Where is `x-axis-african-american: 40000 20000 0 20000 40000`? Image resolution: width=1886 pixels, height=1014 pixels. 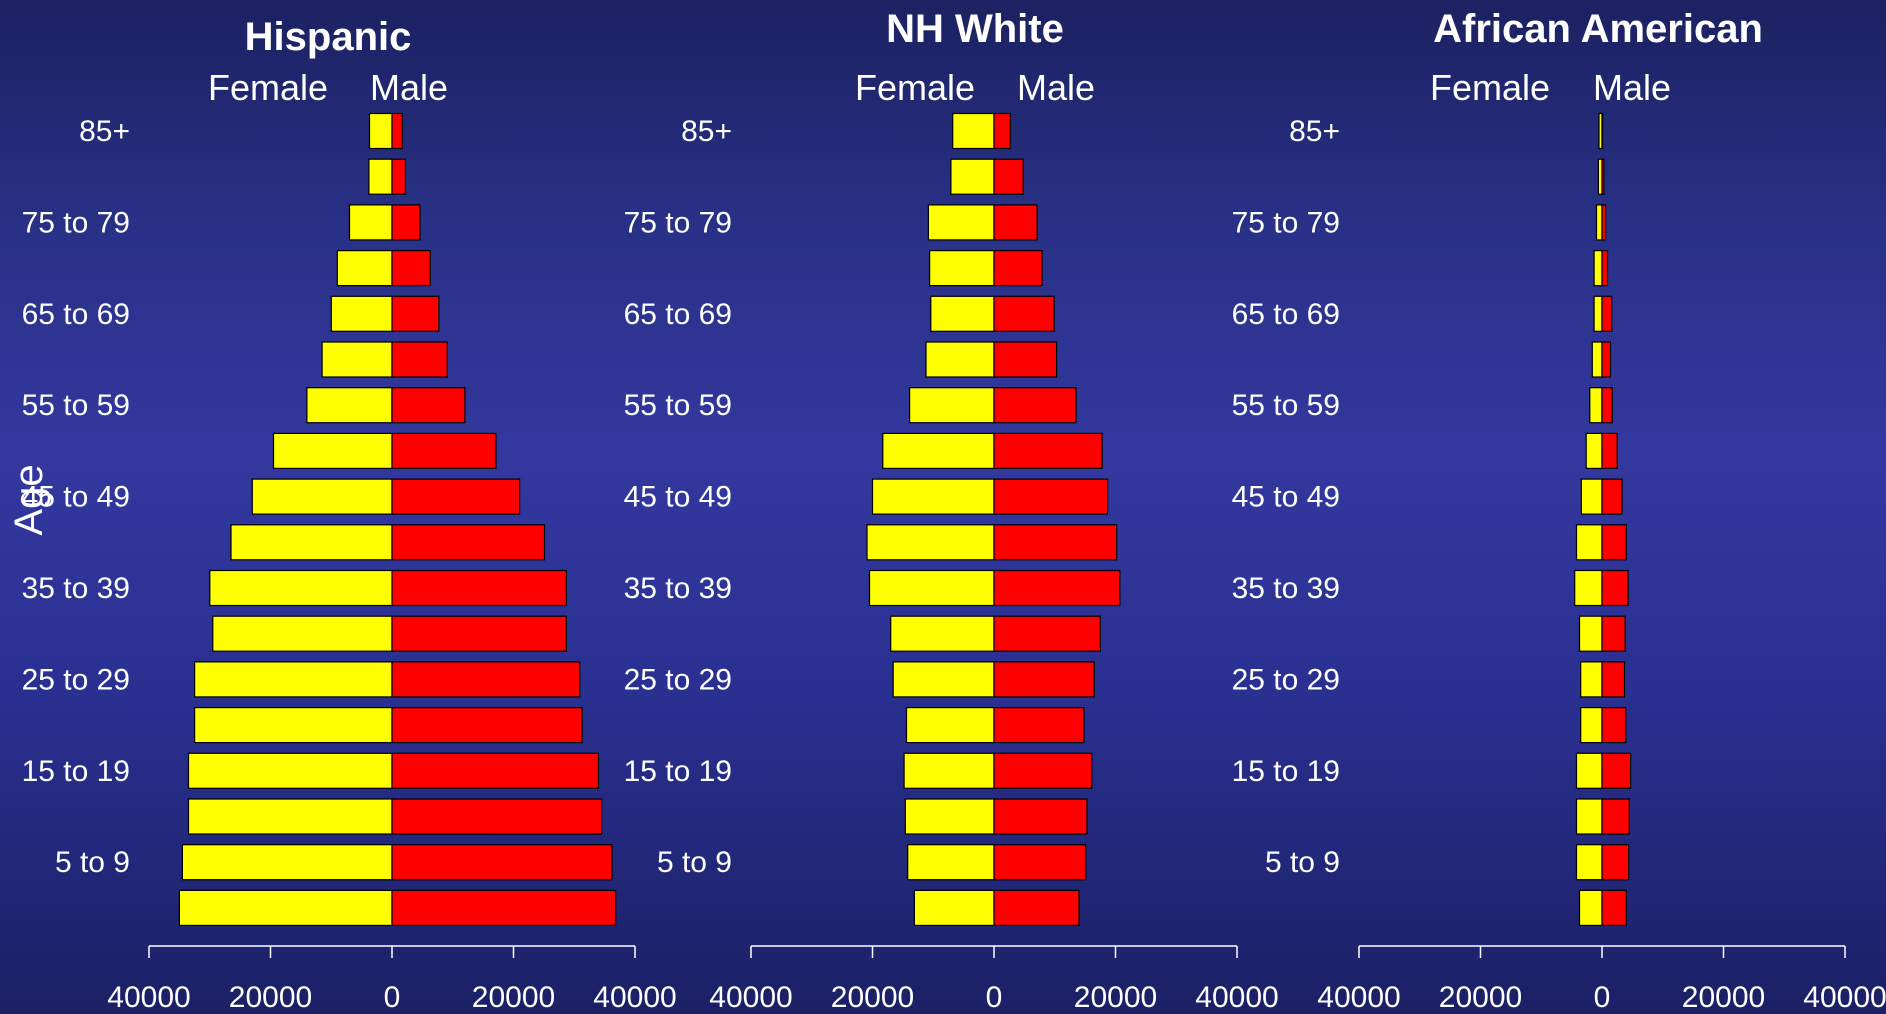 x-axis-african-american: 40000 20000 0 20000 40000 is located at coordinates (1601, 979).